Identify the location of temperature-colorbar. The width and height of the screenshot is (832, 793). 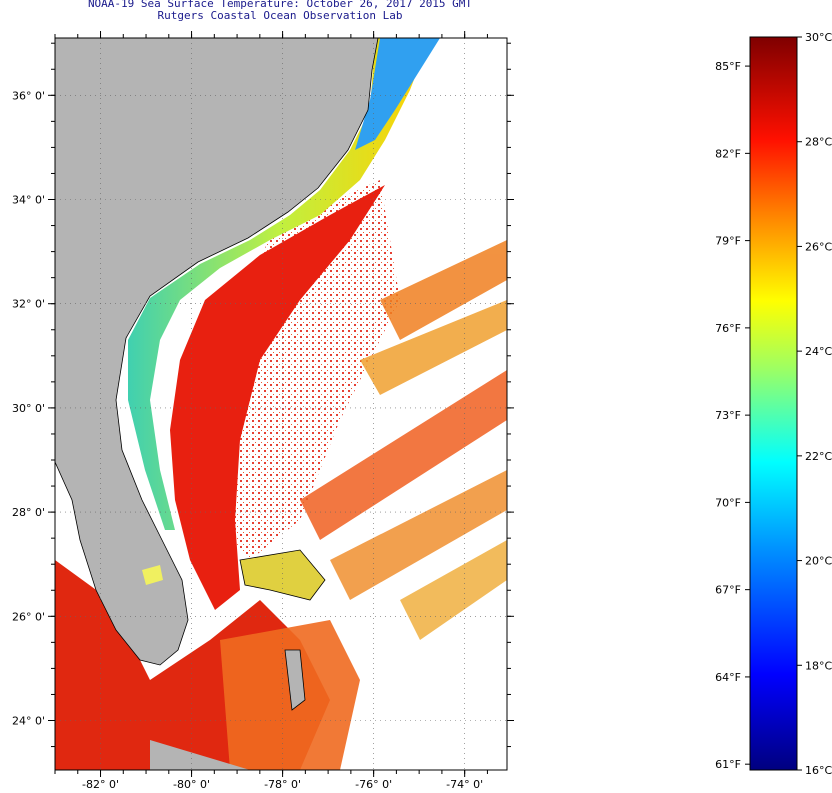
(773, 403).